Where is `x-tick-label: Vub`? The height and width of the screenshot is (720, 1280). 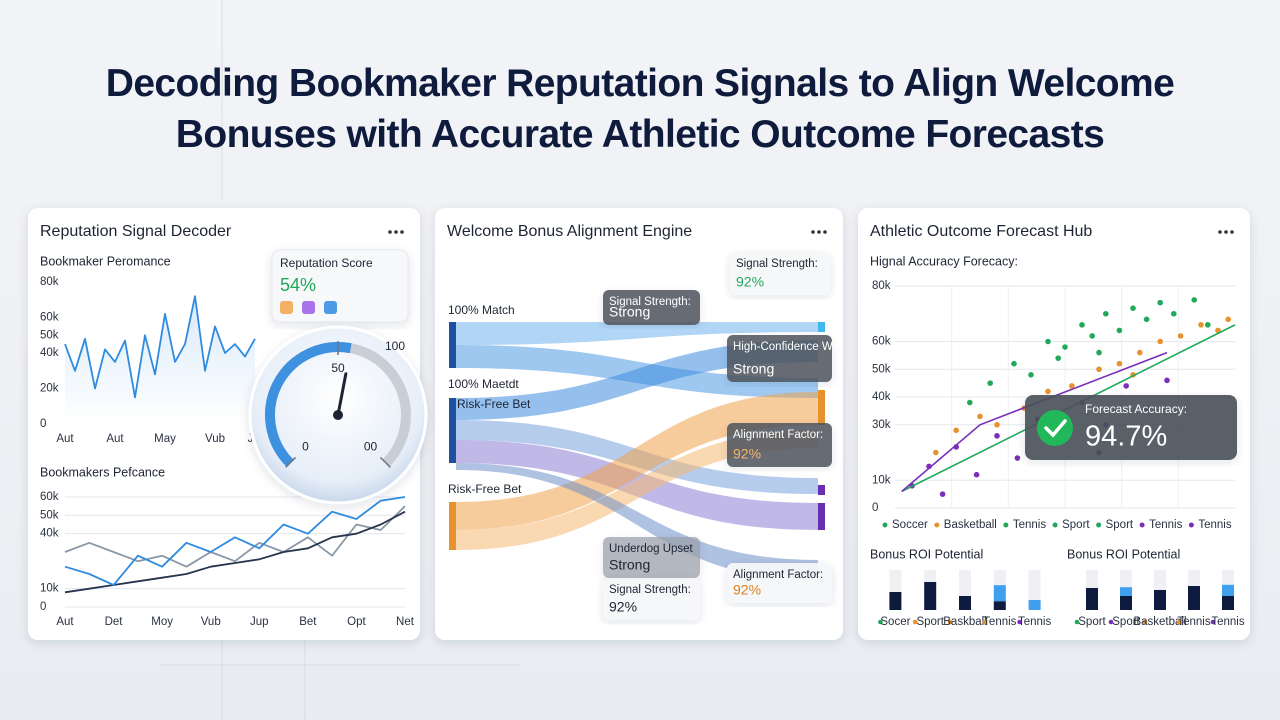 x-tick-label: Vub is located at coordinates (211, 622).